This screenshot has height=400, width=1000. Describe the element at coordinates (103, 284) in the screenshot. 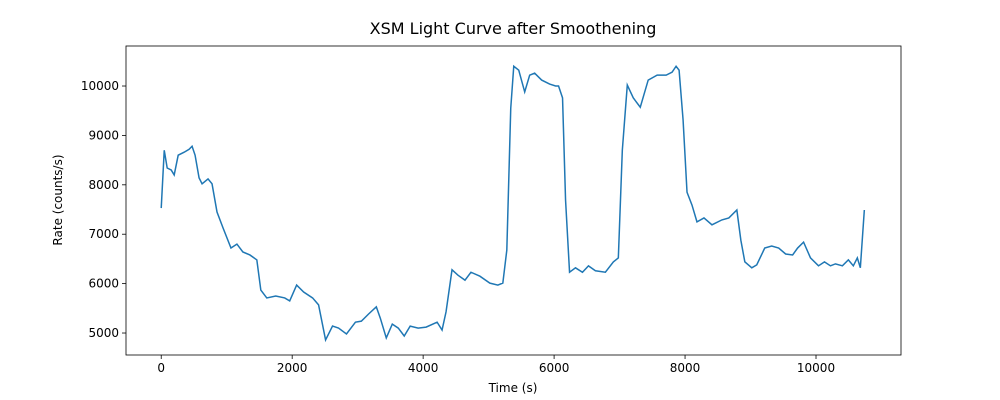

I see `y-tick-label: 6000` at that location.